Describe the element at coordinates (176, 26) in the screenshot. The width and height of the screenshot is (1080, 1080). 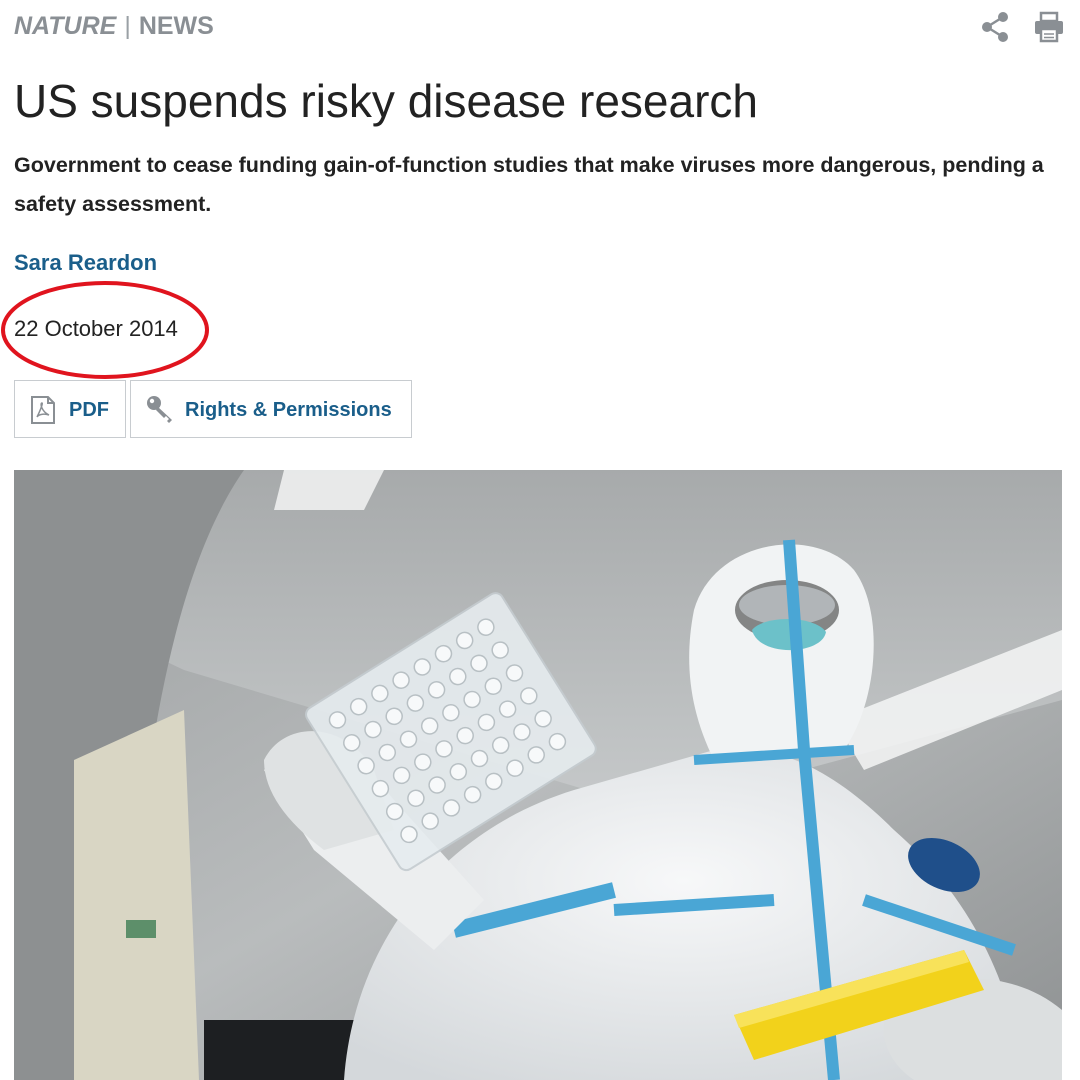
I see `brand-section-news: NEWS` at that location.